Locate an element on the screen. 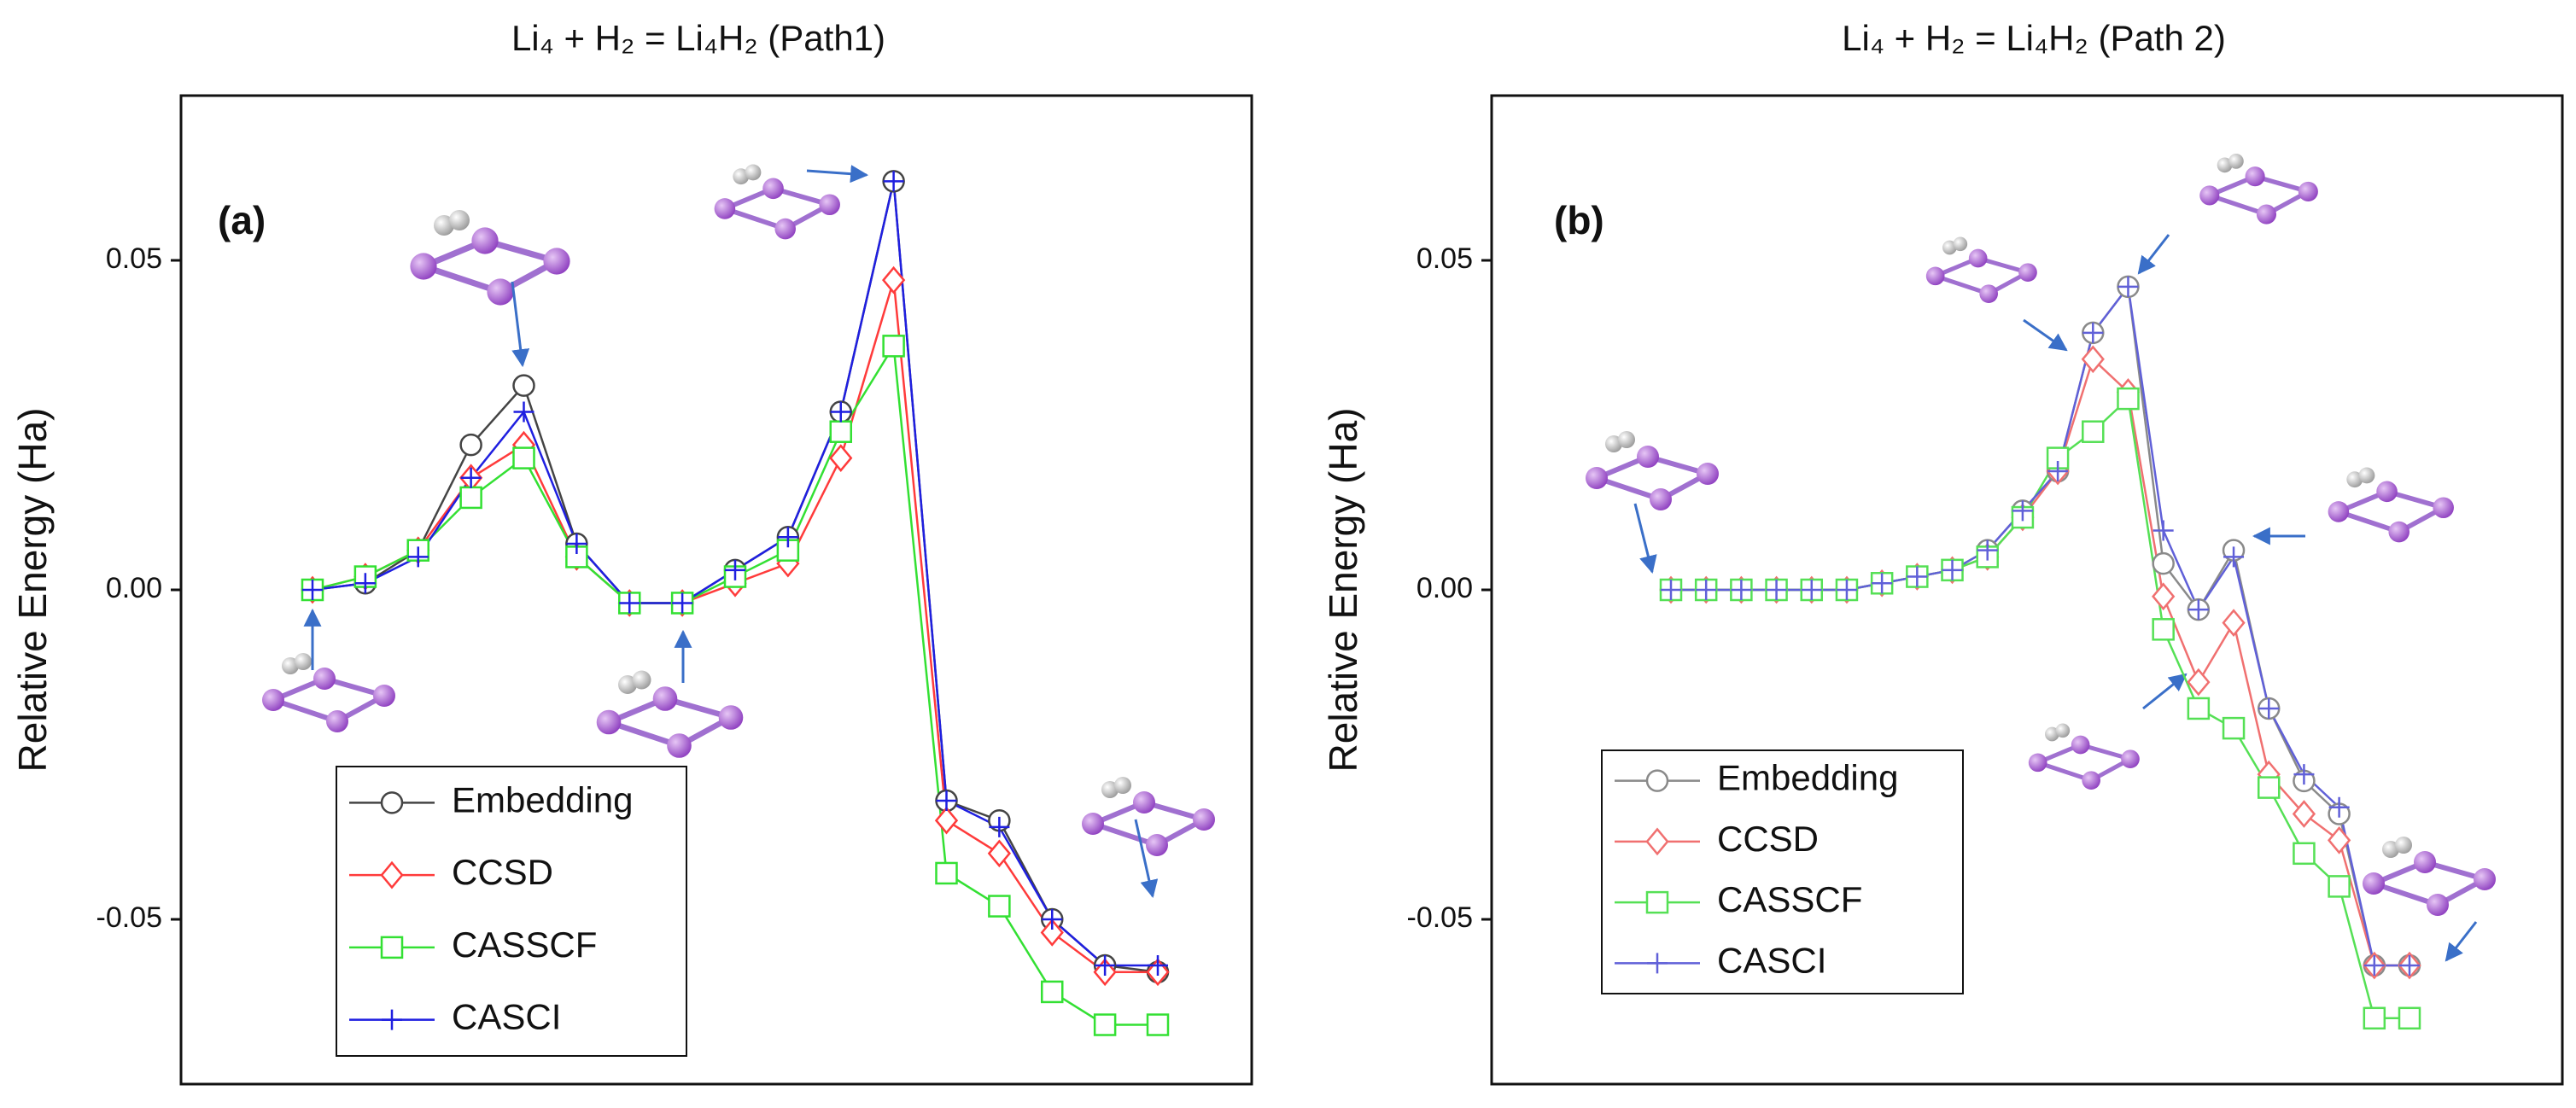  panel-label: (b) is located at coordinates (1579, 220).